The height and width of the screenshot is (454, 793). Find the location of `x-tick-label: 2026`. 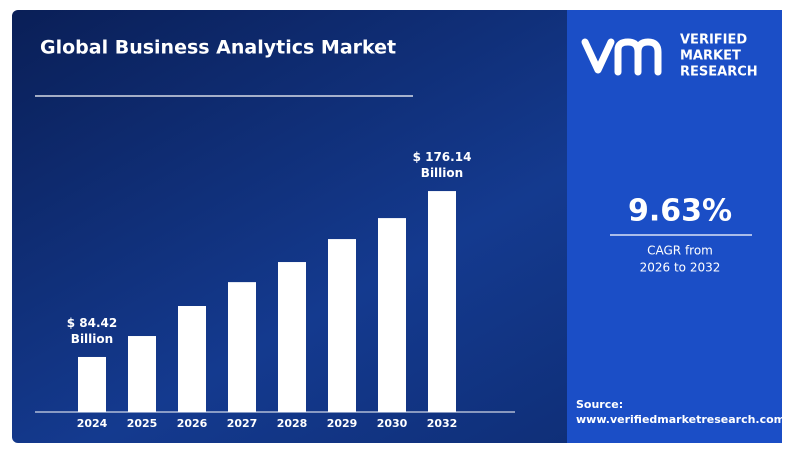

x-tick-label: 2026 is located at coordinates (192, 423).